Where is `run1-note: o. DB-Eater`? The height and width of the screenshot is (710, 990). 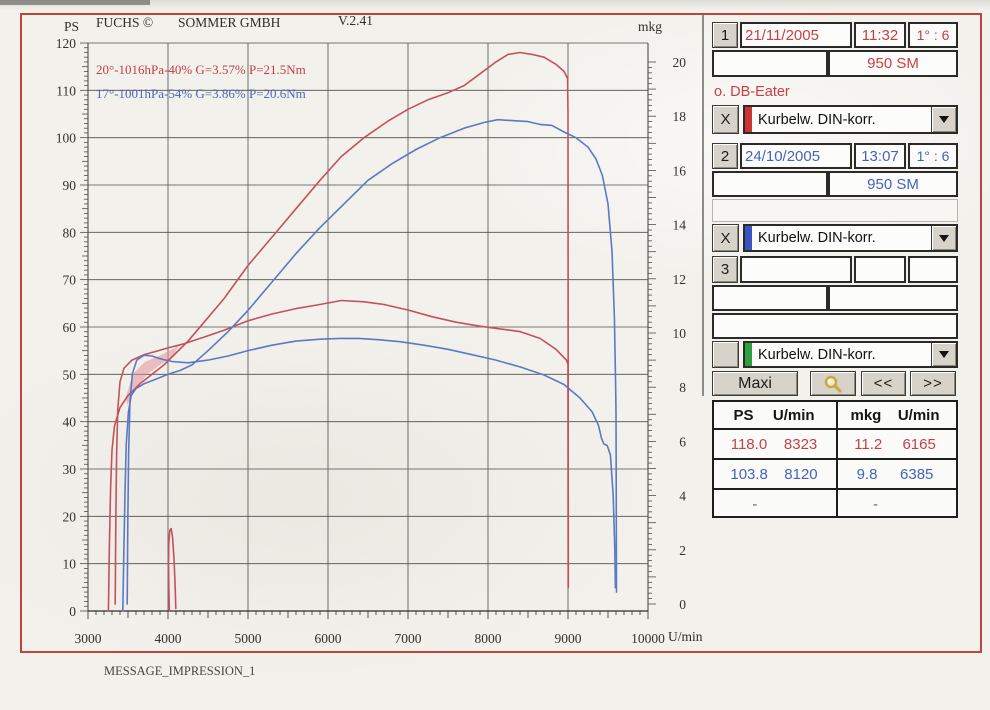 run1-note: o. DB-Eater is located at coordinates (752, 92).